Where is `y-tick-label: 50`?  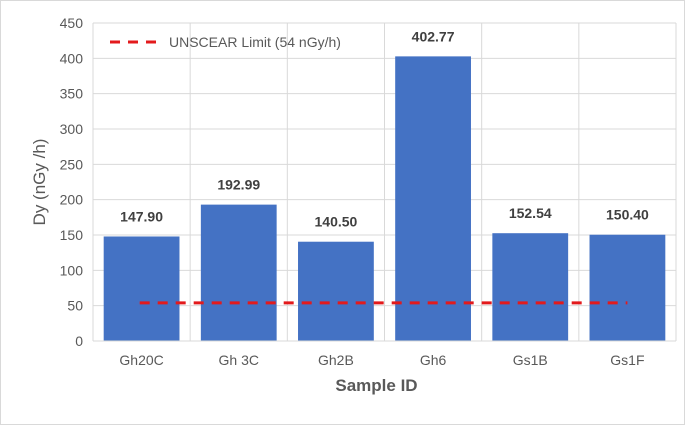
y-tick-label: 50 is located at coordinates (75, 306).